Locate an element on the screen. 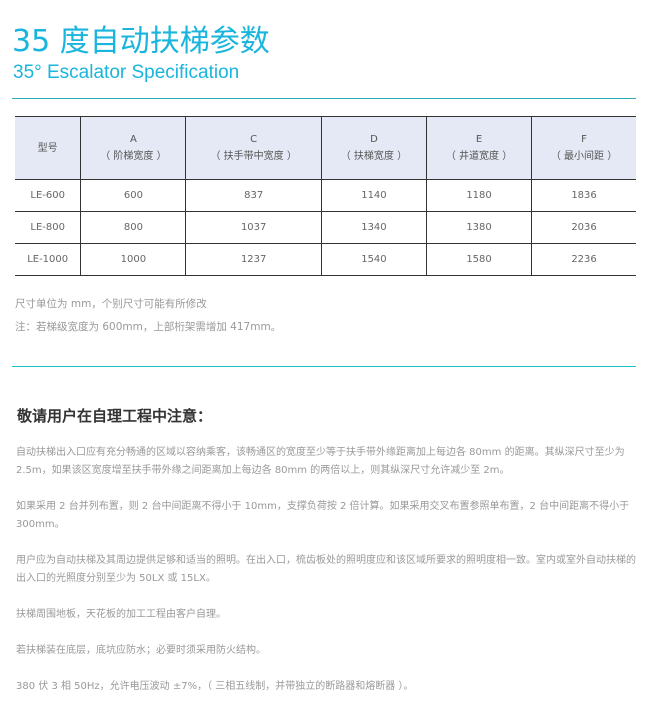 The width and height of the screenshot is (671, 714). table-cell: LE-1000 is located at coordinates (48, 259).